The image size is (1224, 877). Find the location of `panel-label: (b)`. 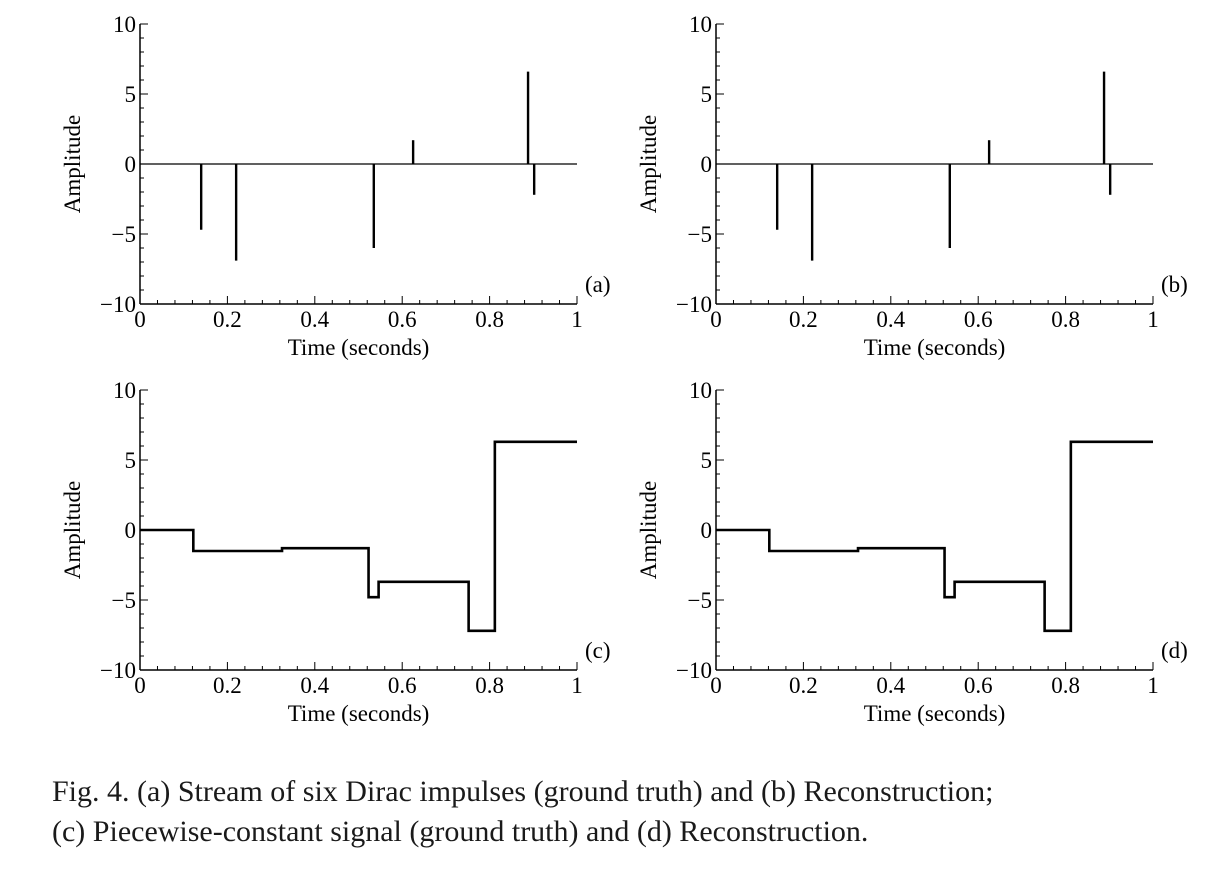

panel-label: (b) is located at coordinates (1174, 284).